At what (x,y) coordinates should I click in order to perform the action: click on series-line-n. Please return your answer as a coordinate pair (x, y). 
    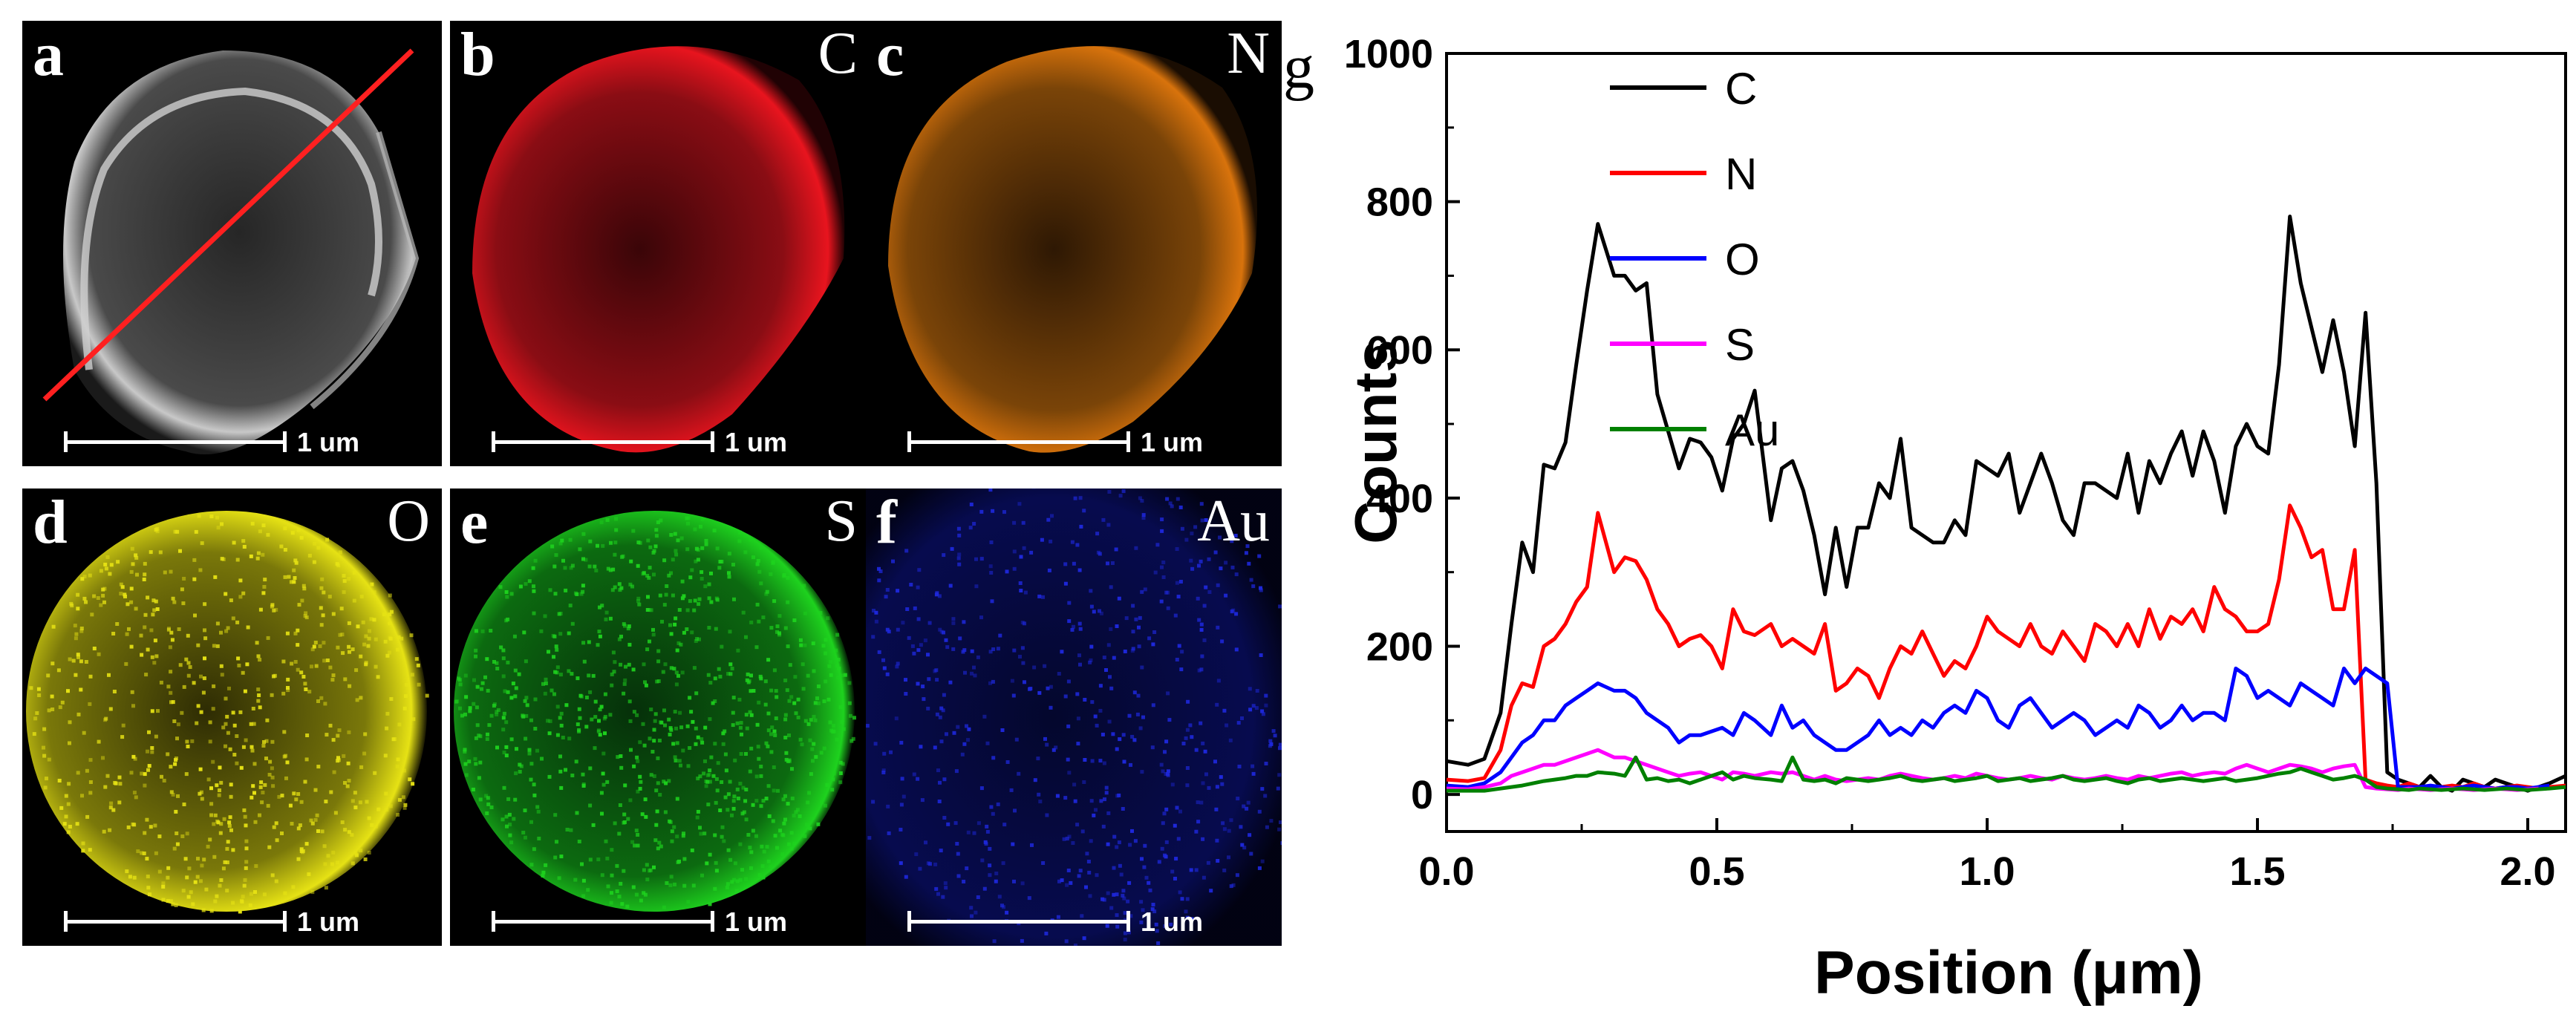
    Looking at the image, I should click on (2006, 647).